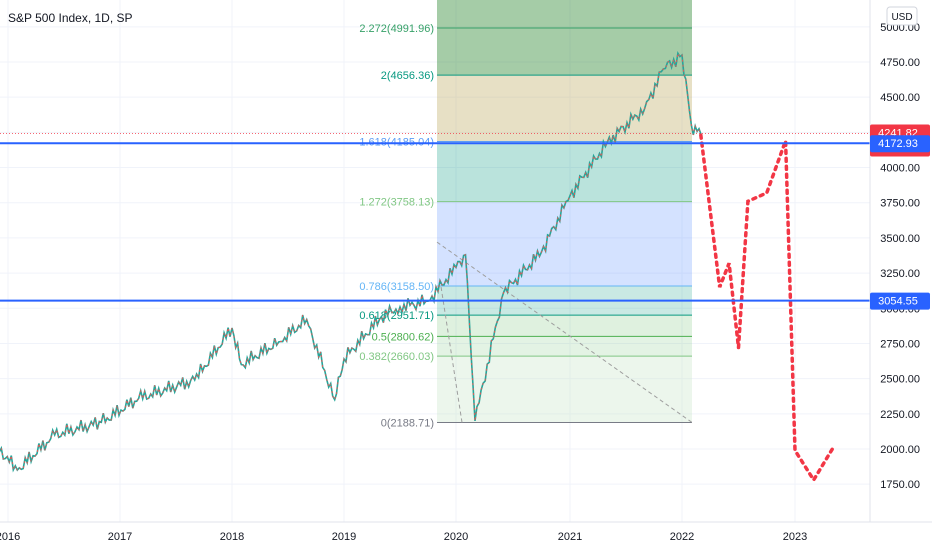 The image size is (932, 550). Describe the element at coordinates (570, 537) in the screenshot. I see `x-tick-label: 2021` at that location.